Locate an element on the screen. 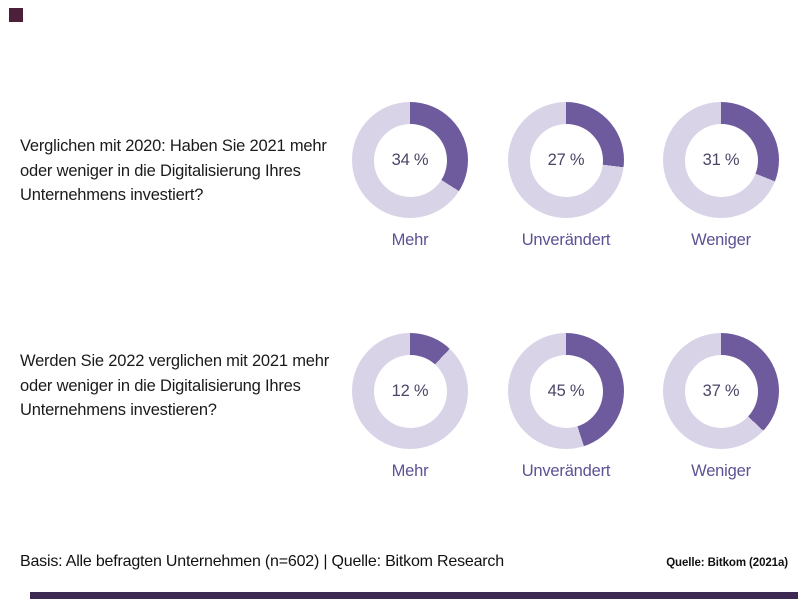 This screenshot has height=599, width=798. donut-chart-2021-weniger: 31 % is located at coordinates (721, 160).